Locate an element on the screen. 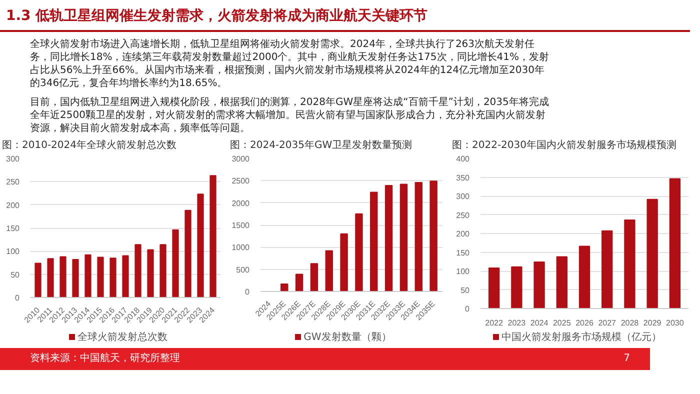  y-tick-label: 1500 is located at coordinates (241, 225).